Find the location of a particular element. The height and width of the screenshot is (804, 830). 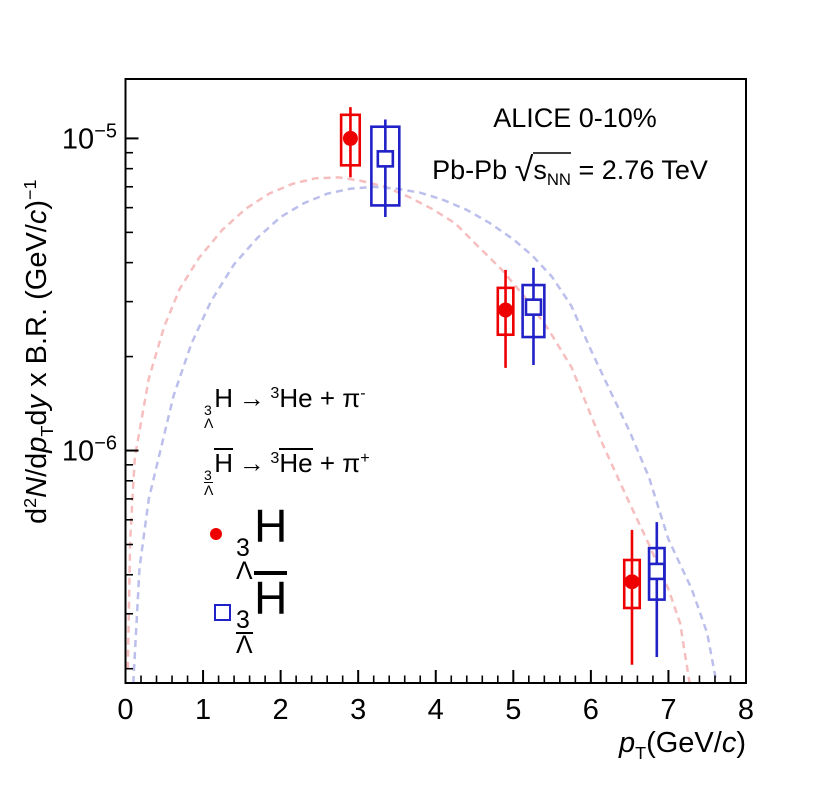

x-tick-label: 4 is located at coordinates (436, 710).